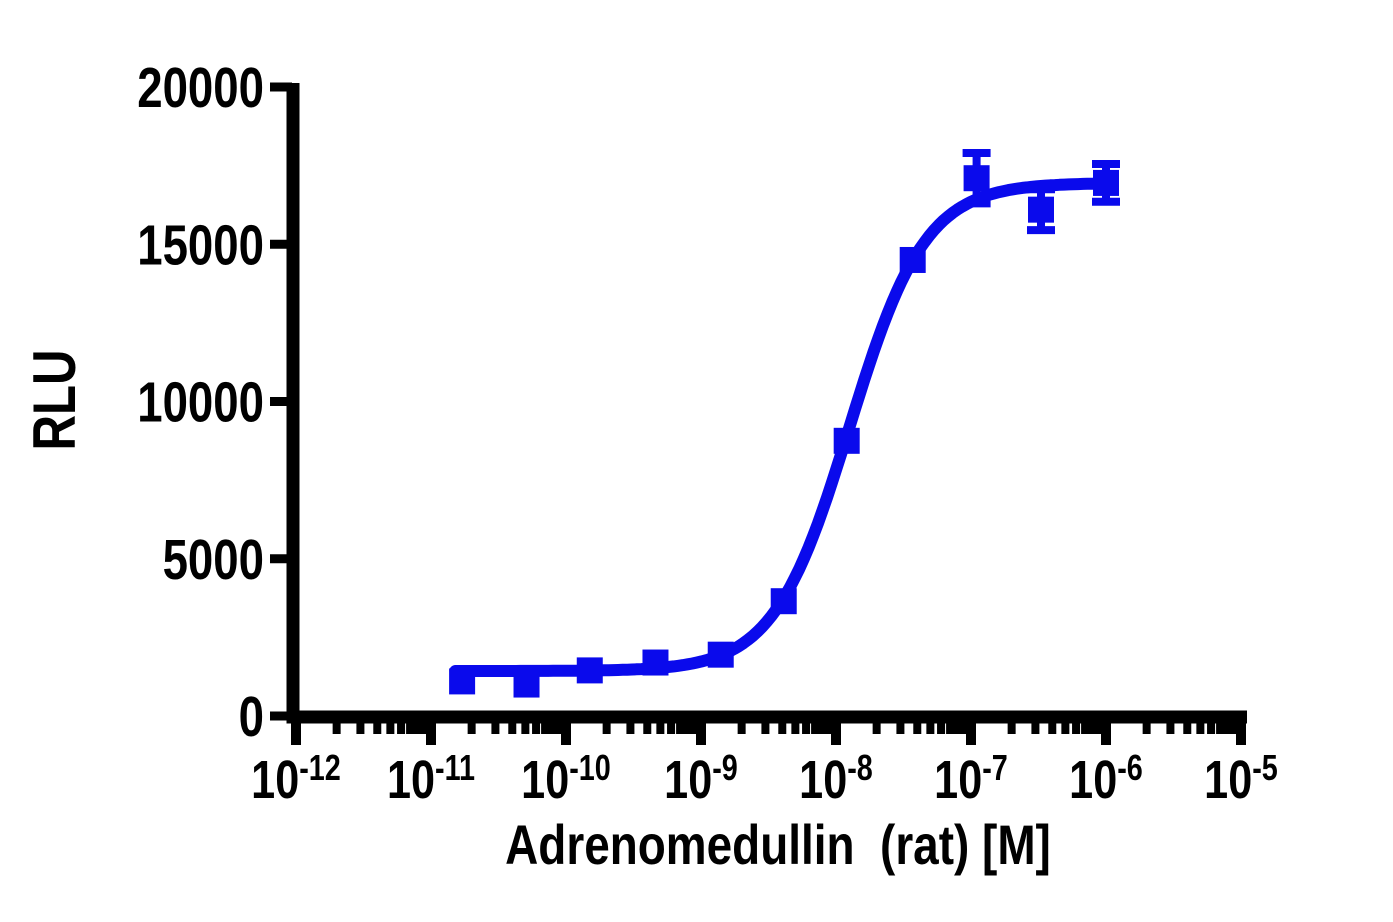  What do you see at coordinates (1241, 778) in the screenshot?
I see `x-tick-label: 10⁻⁵` at bounding box center [1241, 778].